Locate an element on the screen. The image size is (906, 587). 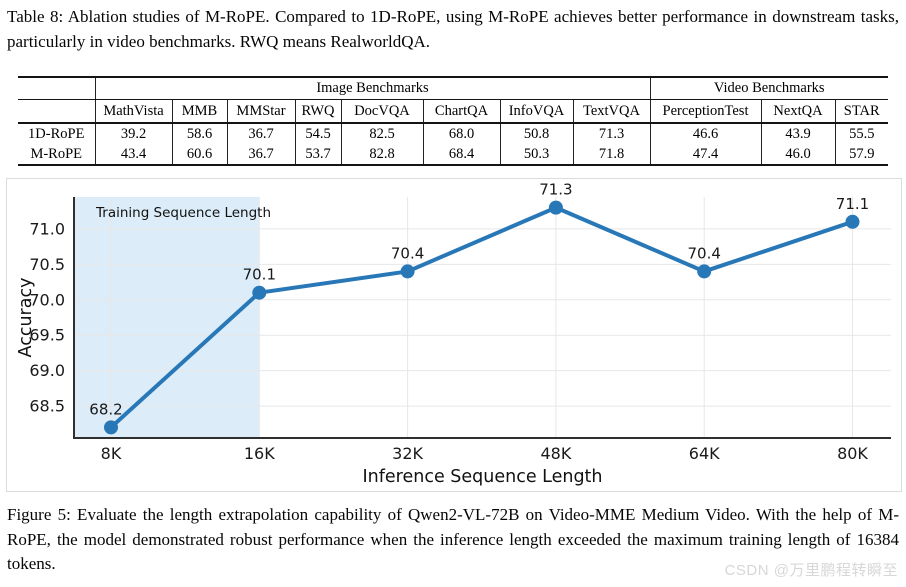
x-tick-label: 8K is located at coordinates (111, 453).